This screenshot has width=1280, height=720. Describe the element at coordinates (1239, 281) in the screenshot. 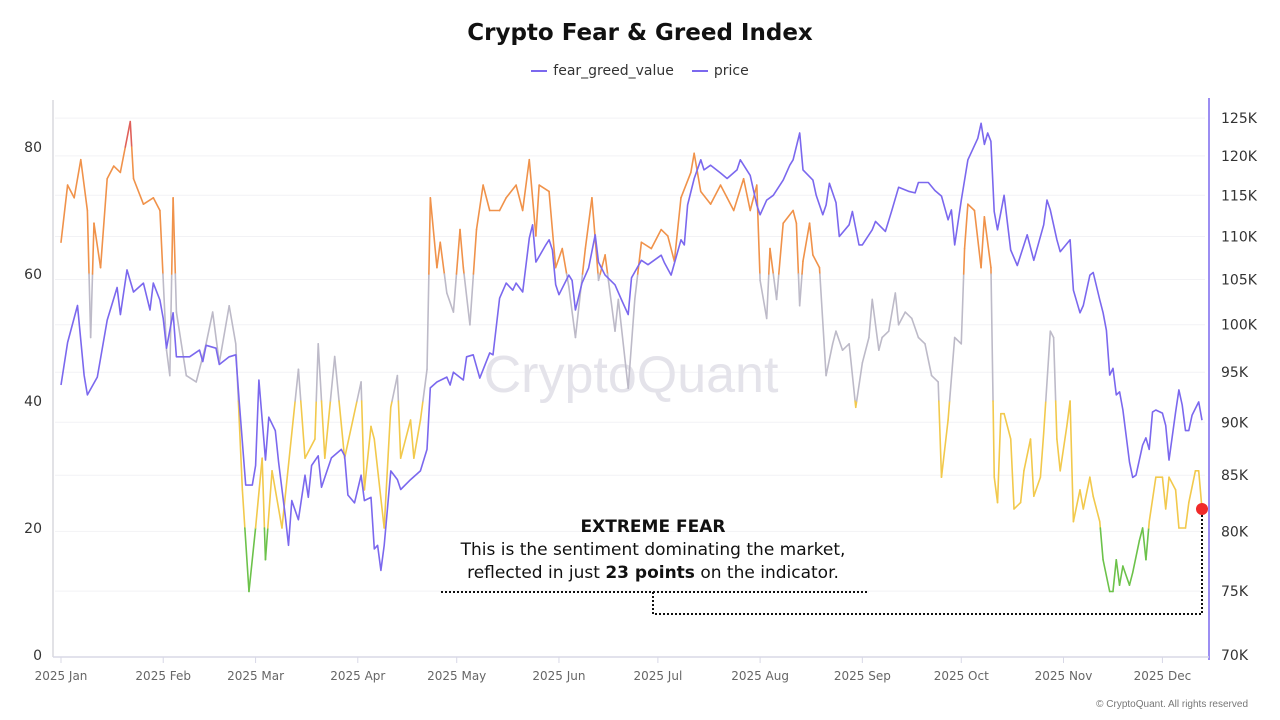

I see `y-right-tick-label: 105K` at that location.